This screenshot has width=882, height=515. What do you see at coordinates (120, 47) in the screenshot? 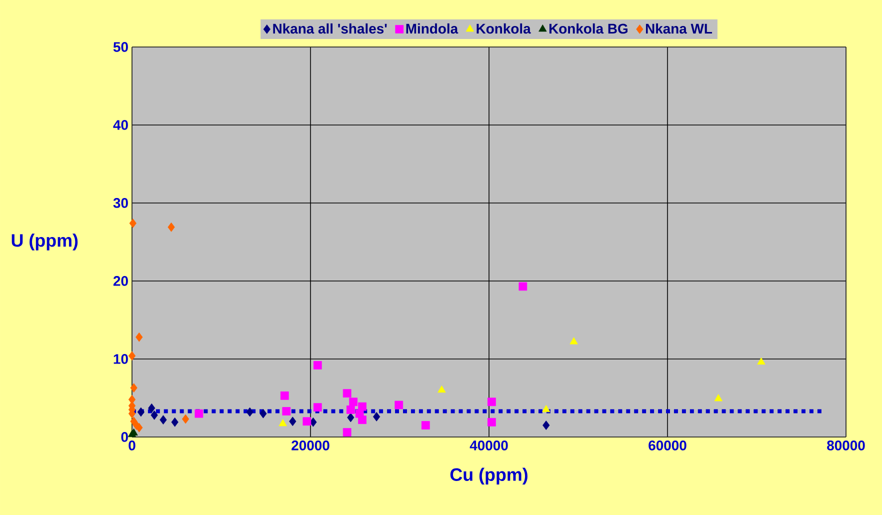
I see `y-tick-label: 50` at bounding box center [120, 47].